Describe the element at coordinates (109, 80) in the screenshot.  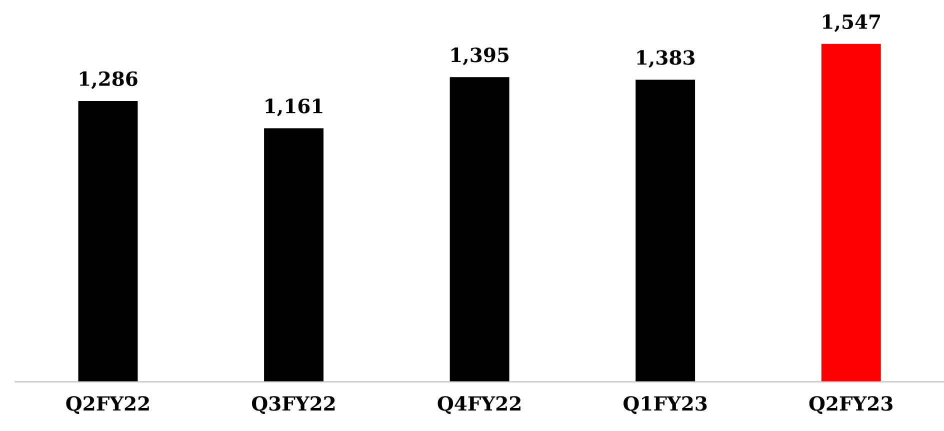
I see `data-label: 1,286` at that location.